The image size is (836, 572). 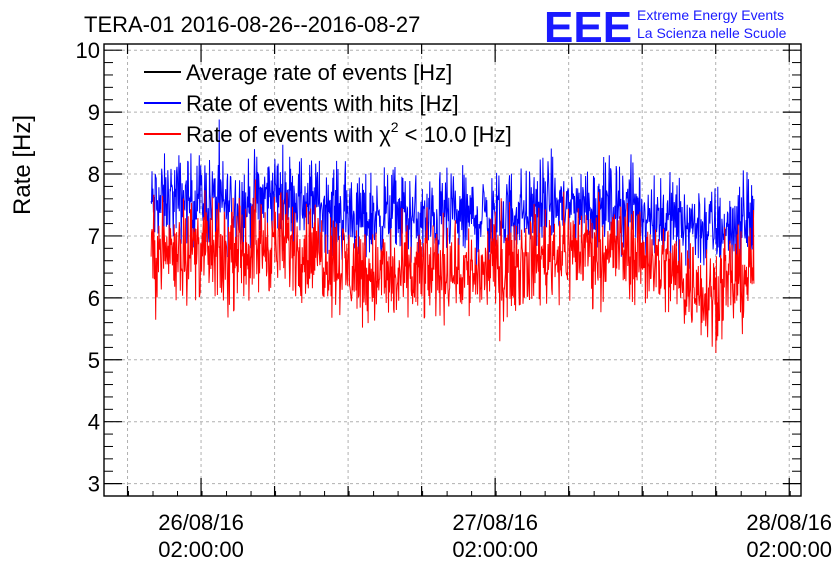 I want to click on chart-title: TERA-01 2016-08-26--2016-08-27, so click(x=252, y=24).